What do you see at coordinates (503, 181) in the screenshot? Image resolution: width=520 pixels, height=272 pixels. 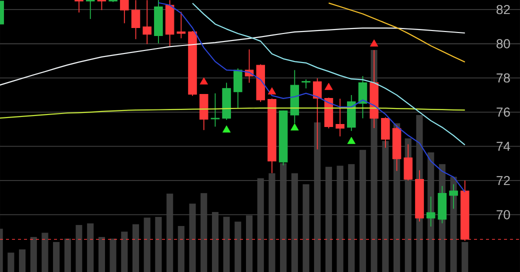 I see `y-tick-label: 72` at bounding box center [503, 181].